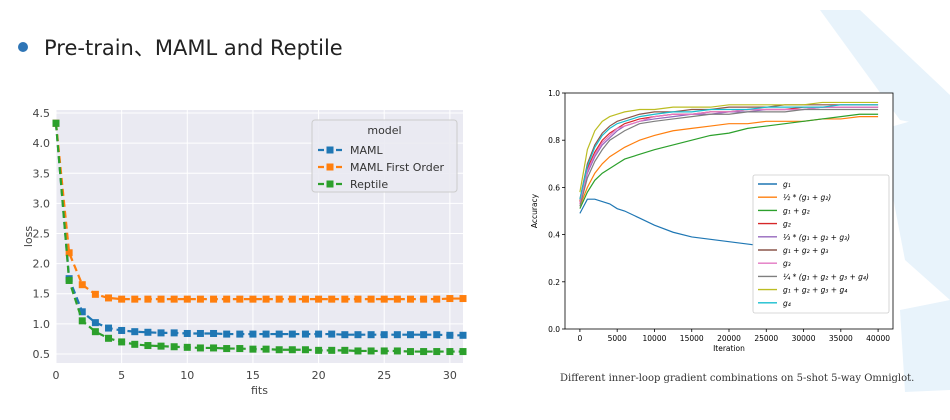  What do you see at coordinates (193, 48) in the screenshot?
I see `heading-text: Pre-train、MAML and Reptile` at bounding box center [193, 48].